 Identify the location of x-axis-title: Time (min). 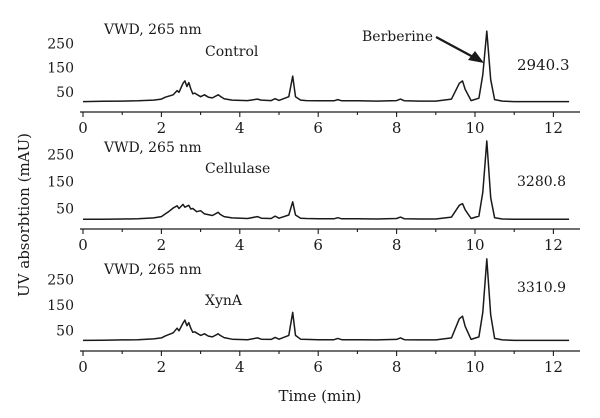
(319, 396).